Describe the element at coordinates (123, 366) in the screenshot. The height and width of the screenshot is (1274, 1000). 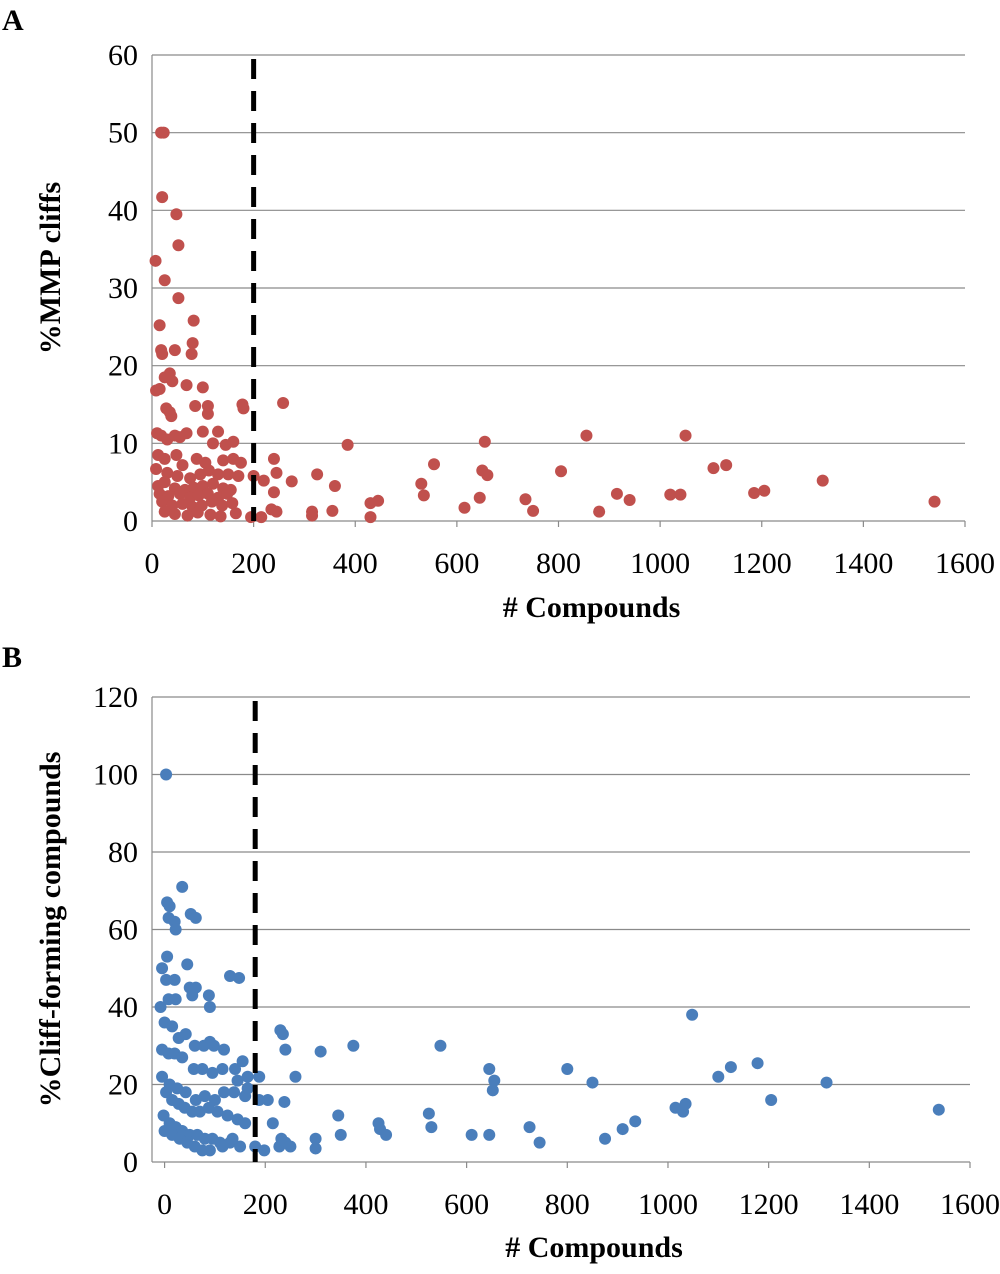
I see `y-tick-label-a: 20` at that location.